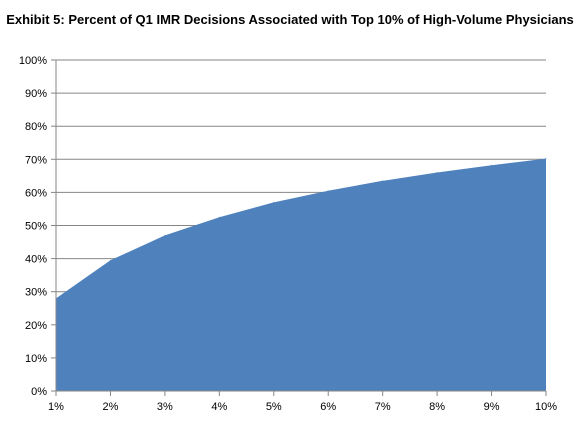 This screenshot has width=580, height=435. Describe the element at coordinates (36, 160) in the screenshot. I see `y-tick-label: 70%` at that location.